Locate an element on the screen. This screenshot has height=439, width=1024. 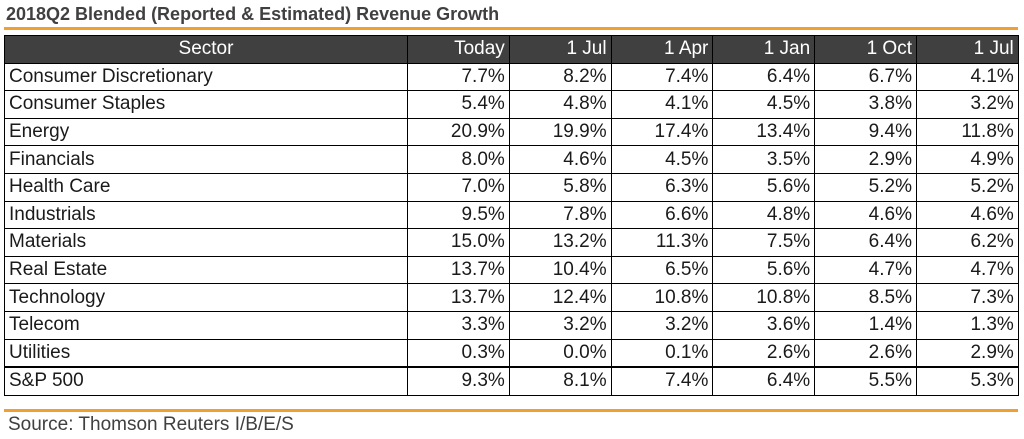
growth-cell: 13.7% is located at coordinates (458, 297).